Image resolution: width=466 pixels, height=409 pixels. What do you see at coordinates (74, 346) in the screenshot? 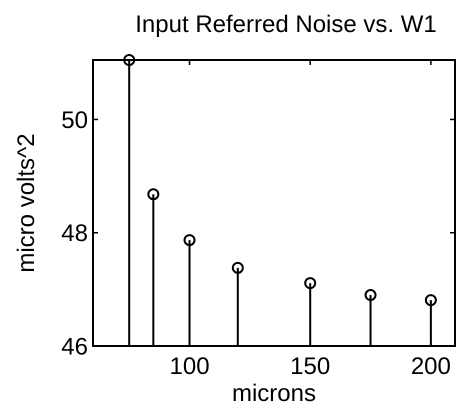
I see `y-tick-label: 46` at bounding box center [74, 346].